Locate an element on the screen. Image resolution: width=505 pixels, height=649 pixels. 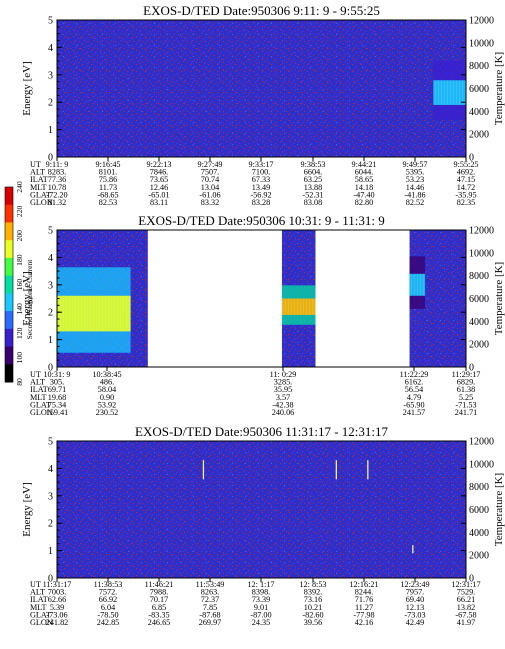
ephemeris-value: 7846. is located at coordinates (159, 172).